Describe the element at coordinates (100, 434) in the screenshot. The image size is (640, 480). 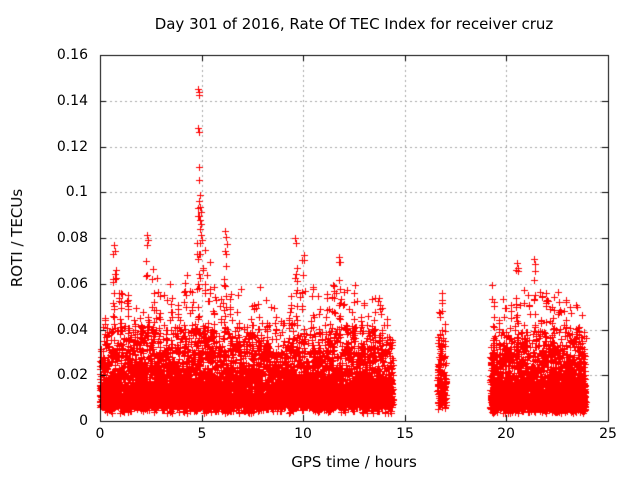
I see `x-tick-label: 0` at that location.